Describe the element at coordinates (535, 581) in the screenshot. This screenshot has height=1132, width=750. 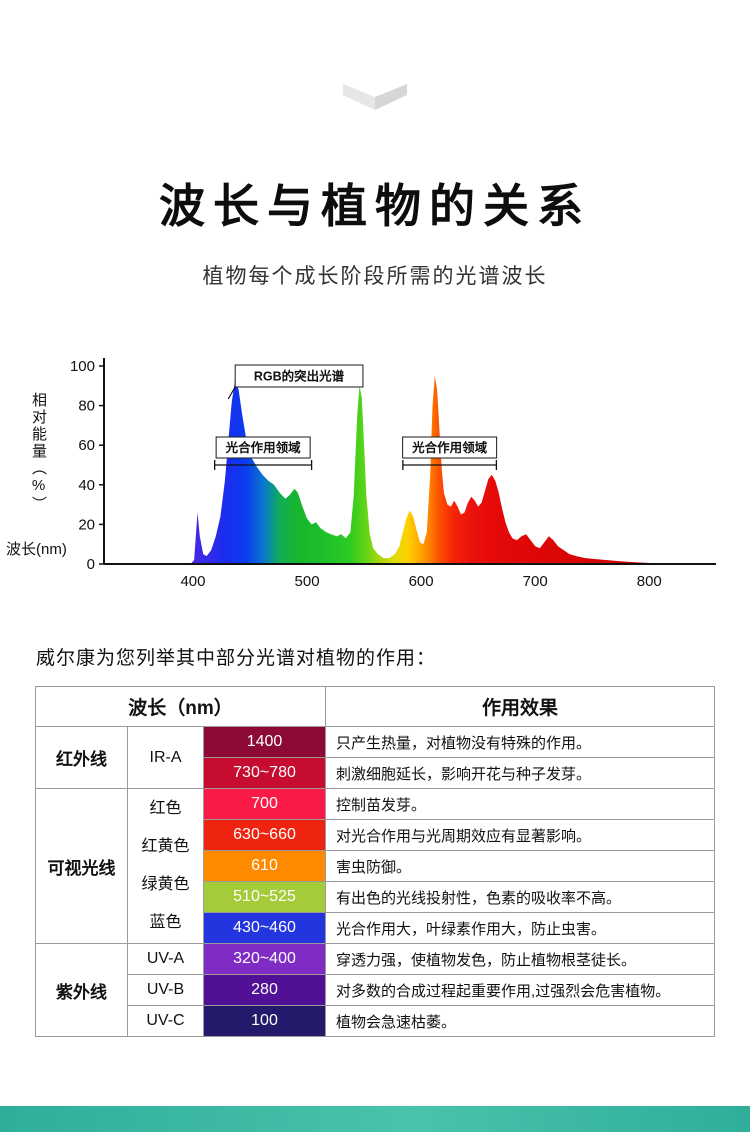
I see `x-tick-label: 700` at that location.